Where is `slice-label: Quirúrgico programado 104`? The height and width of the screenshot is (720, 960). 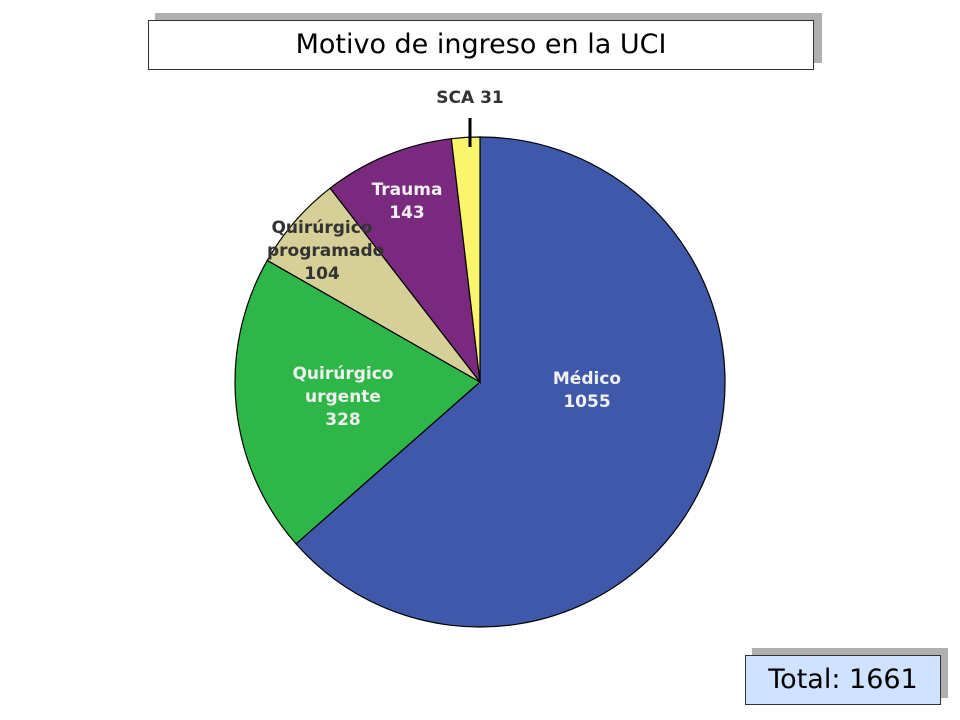
slice-label: Quirúrgico programado 104 is located at coordinates (326, 251).